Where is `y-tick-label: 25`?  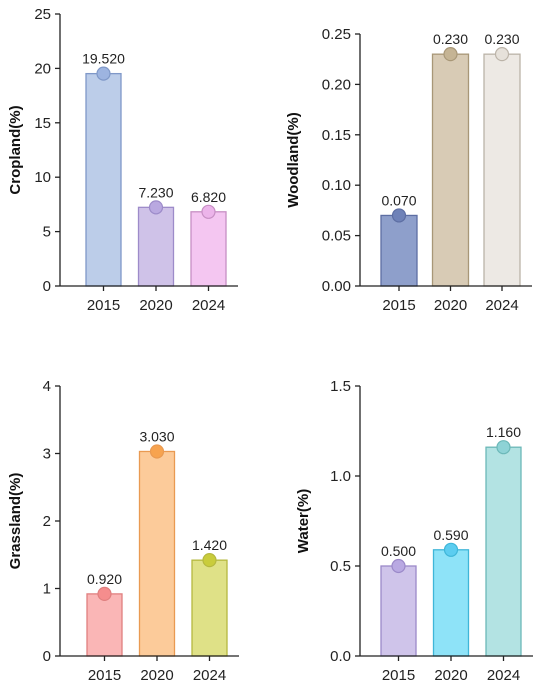 y-tick-label: 25 is located at coordinates (42, 14).